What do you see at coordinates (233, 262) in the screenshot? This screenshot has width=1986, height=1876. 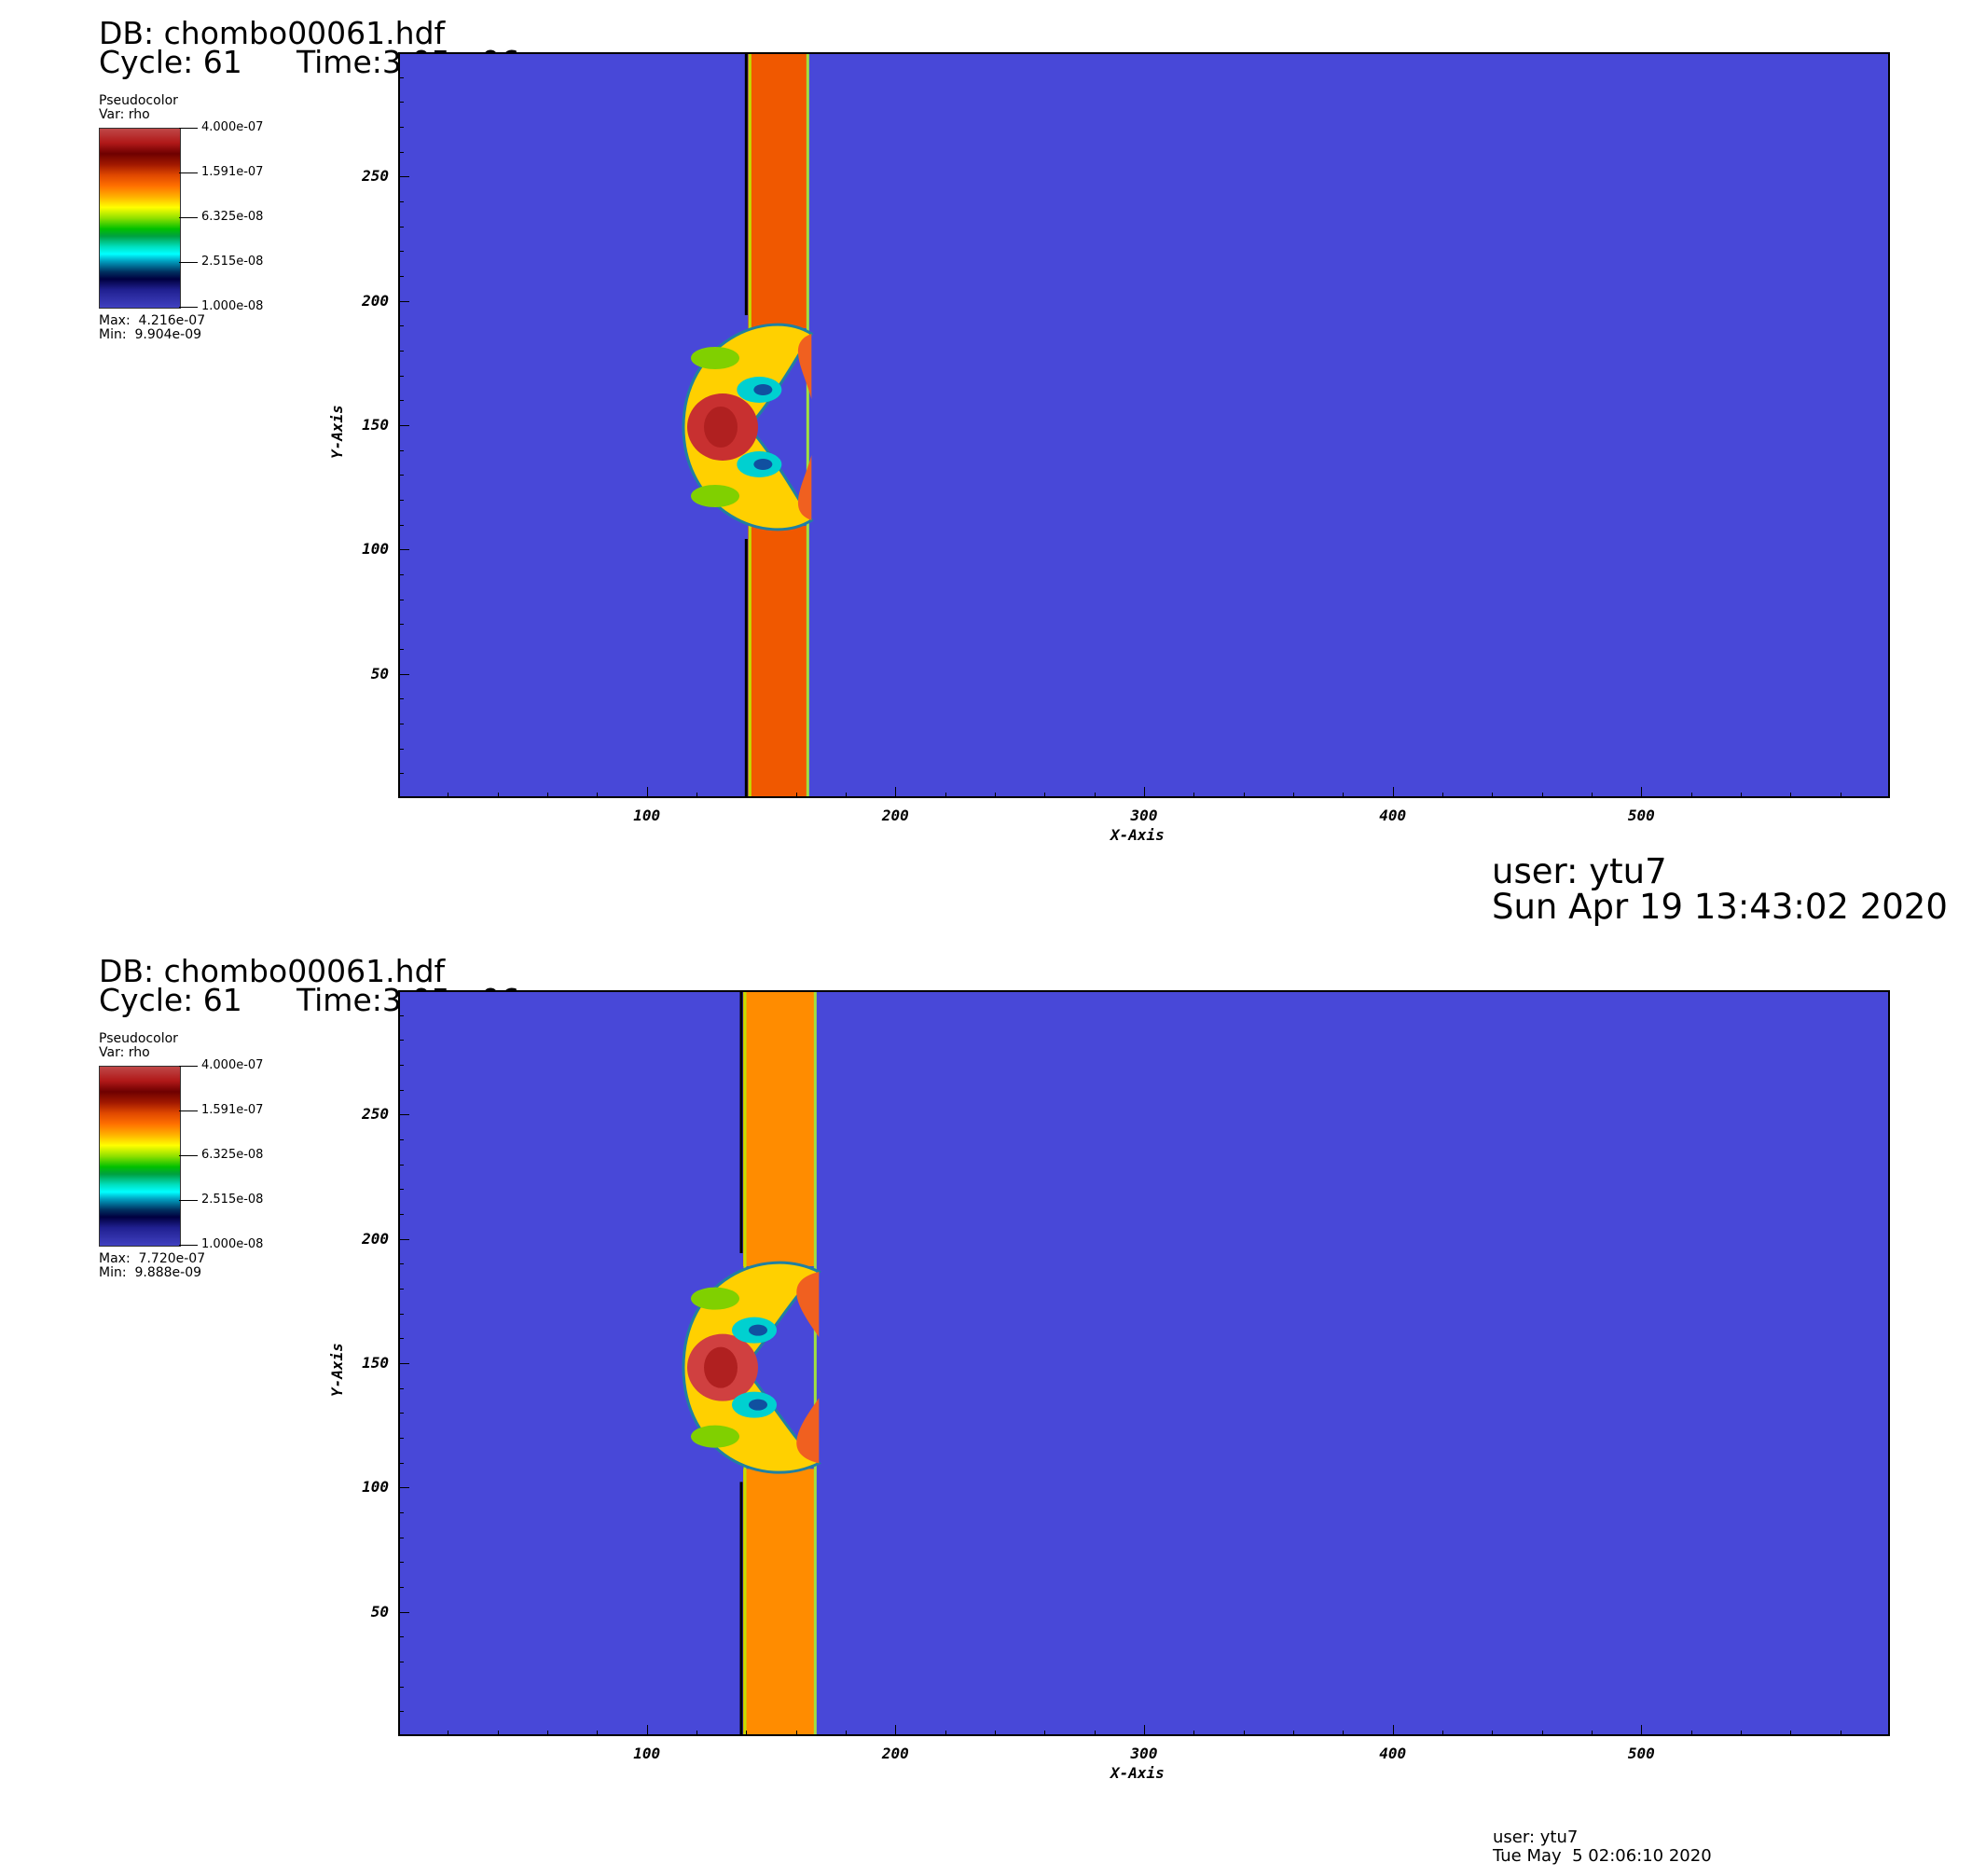 I see `colorbar-tick-label: 2.515e-08` at bounding box center [233, 262].